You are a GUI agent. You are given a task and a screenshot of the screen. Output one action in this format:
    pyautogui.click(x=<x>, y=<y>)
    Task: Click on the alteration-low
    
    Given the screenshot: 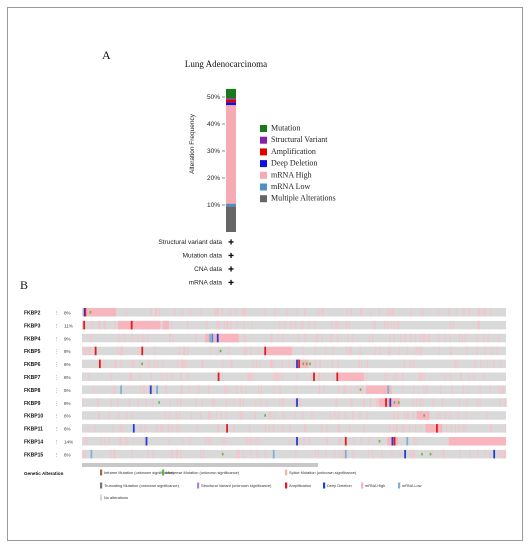 What is the action you would take?
    pyautogui.click(x=211, y=338)
    